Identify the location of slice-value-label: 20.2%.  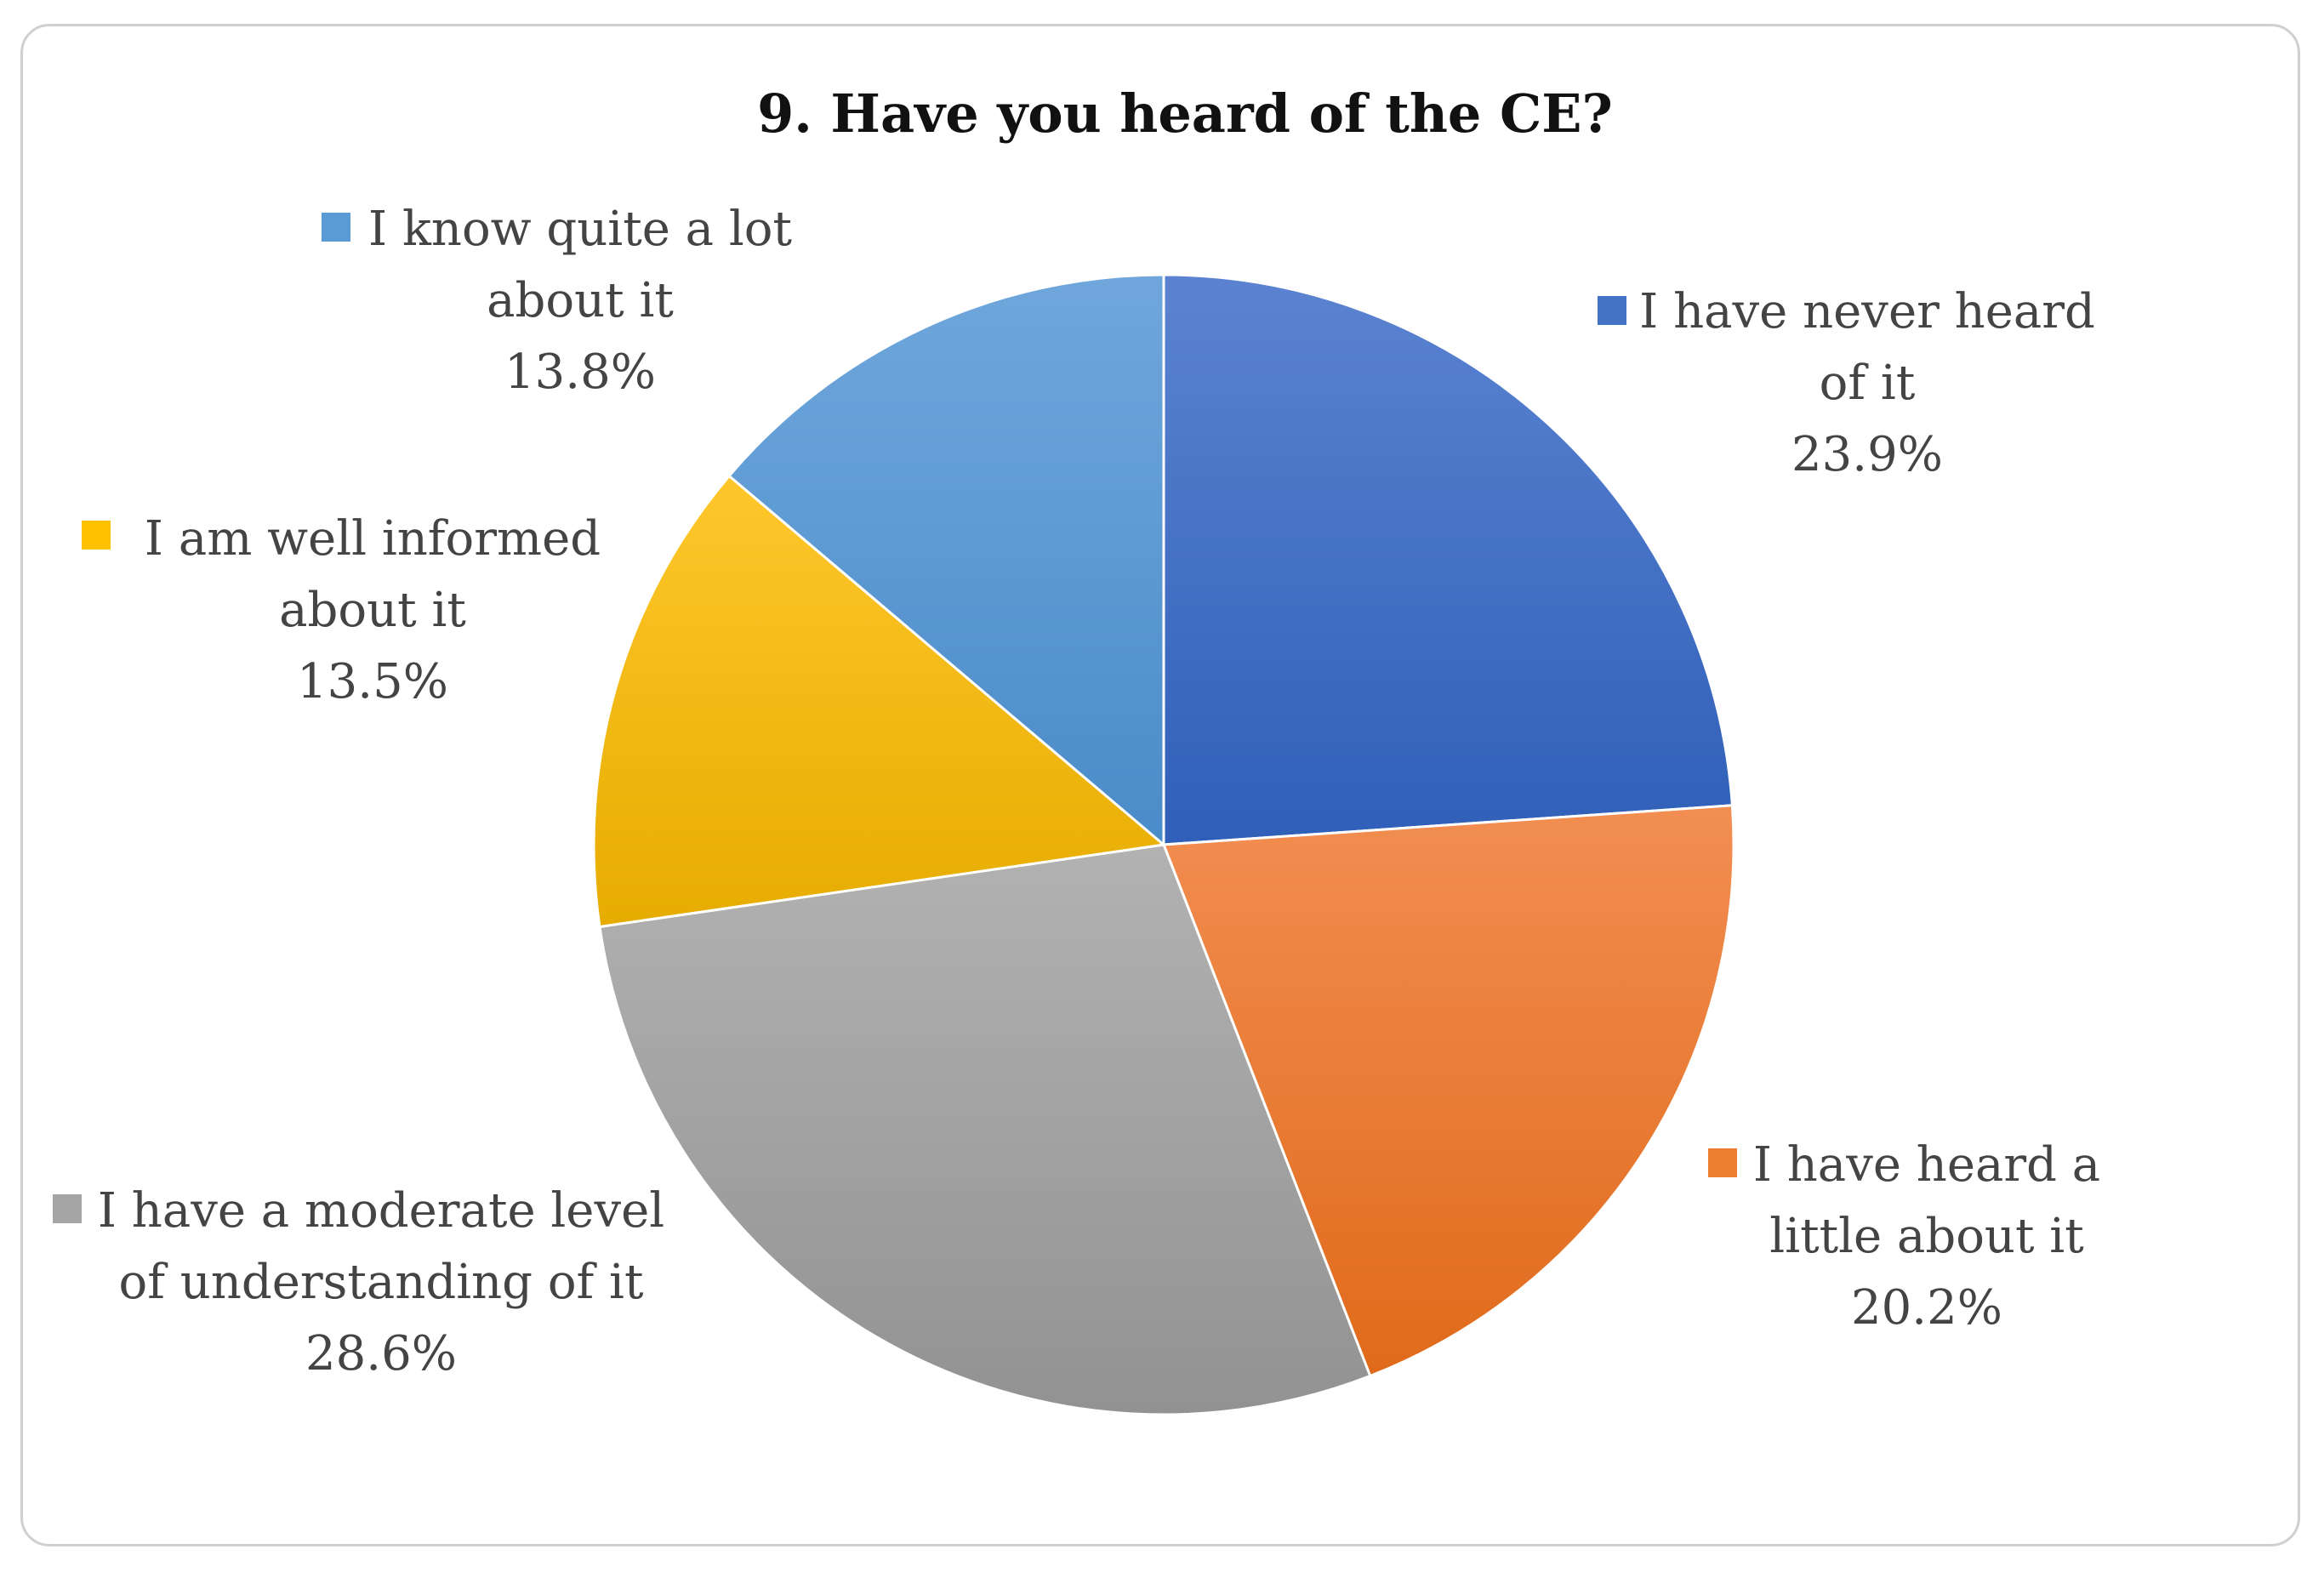
(1926, 1308).